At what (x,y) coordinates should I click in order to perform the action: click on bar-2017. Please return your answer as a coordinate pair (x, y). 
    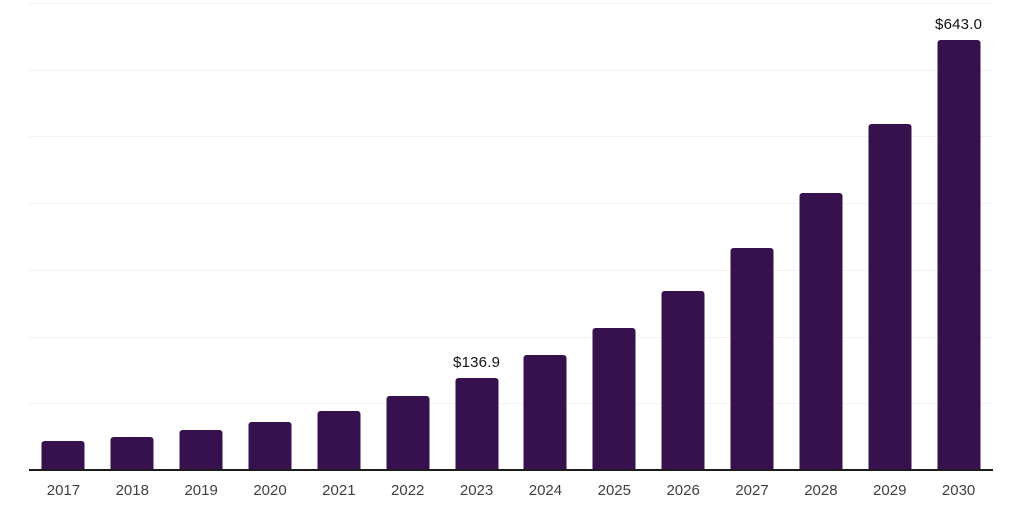
    Looking at the image, I should click on (63, 455).